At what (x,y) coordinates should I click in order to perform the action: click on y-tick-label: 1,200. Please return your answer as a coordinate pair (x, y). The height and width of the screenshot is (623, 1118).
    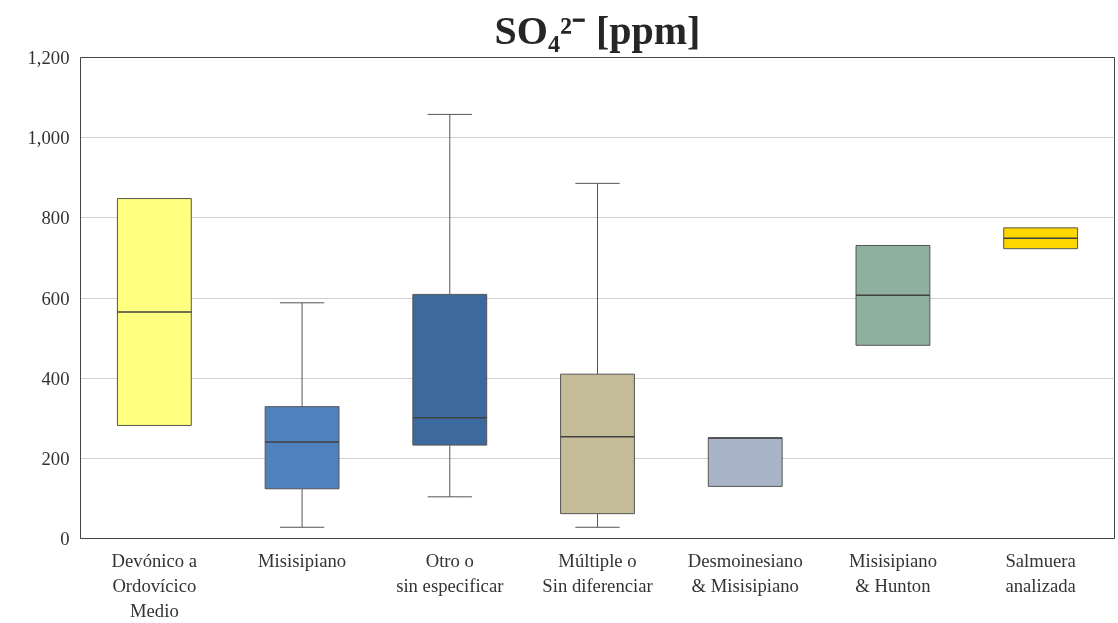
    Looking at the image, I should click on (48, 57).